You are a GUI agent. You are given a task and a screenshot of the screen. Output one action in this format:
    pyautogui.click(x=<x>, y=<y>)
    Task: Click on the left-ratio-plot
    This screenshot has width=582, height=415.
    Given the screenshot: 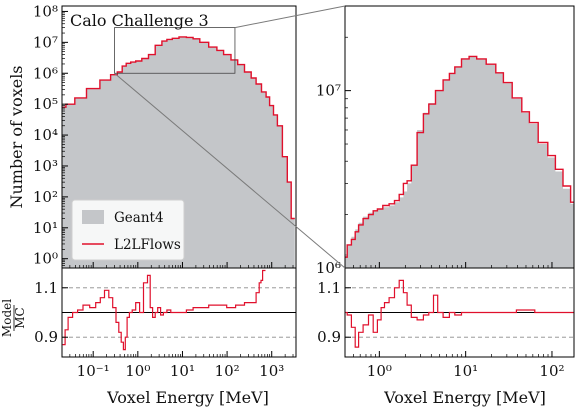 What is the action you would take?
    pyautogui.click(x=179, y=310)
    